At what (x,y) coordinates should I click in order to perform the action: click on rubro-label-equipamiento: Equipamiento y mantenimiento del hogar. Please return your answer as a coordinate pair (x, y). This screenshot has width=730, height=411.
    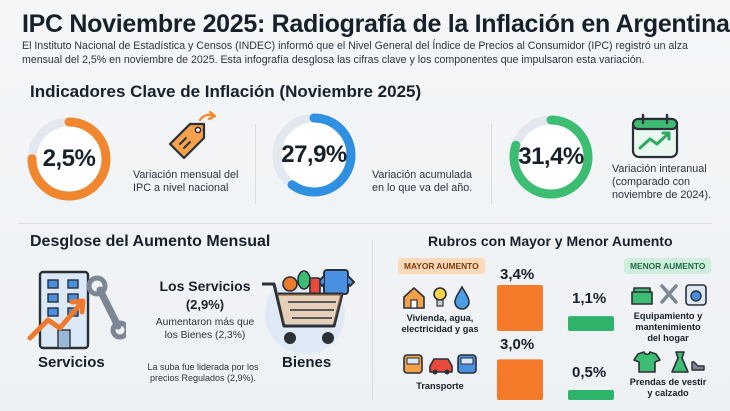
    Looking at the image, I should click on (668, 327).